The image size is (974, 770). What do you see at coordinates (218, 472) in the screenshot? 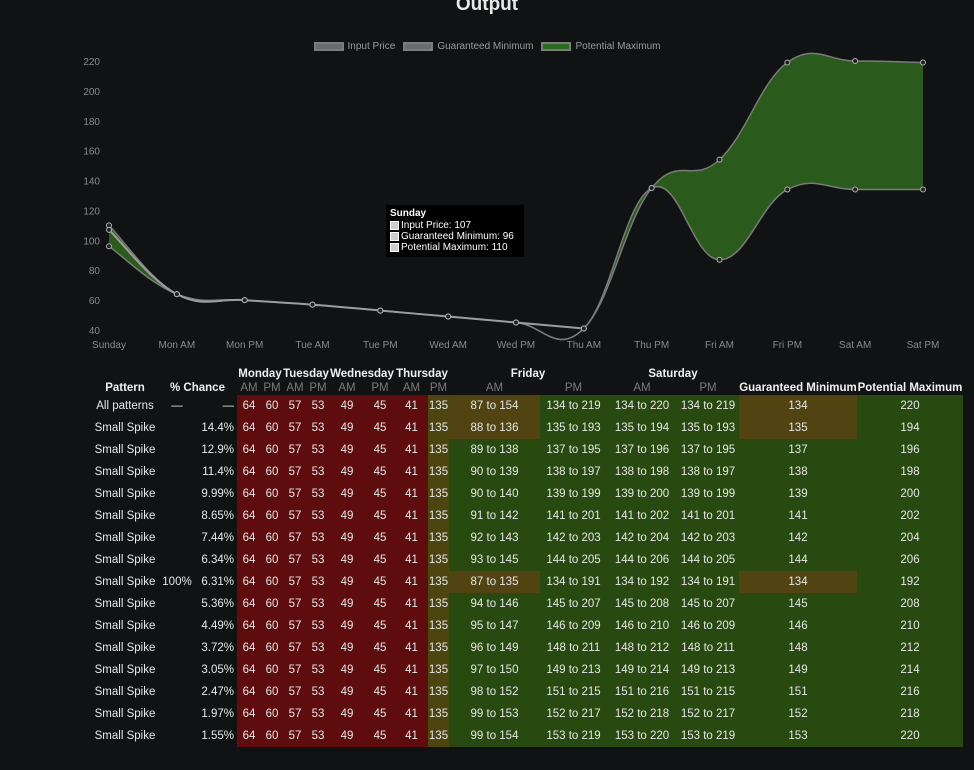
I see `chance-cell: 11.4%` at bounding box center [218, 472].